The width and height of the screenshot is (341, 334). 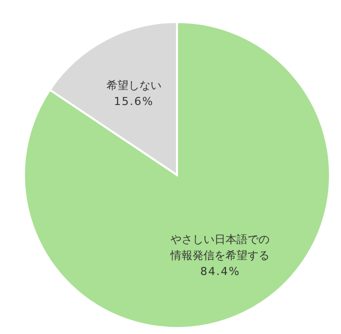 What do you see at coordinates (134, 101) in the screenshot?
I see `data-label: 15.6%` at bounding box center [134, 101].